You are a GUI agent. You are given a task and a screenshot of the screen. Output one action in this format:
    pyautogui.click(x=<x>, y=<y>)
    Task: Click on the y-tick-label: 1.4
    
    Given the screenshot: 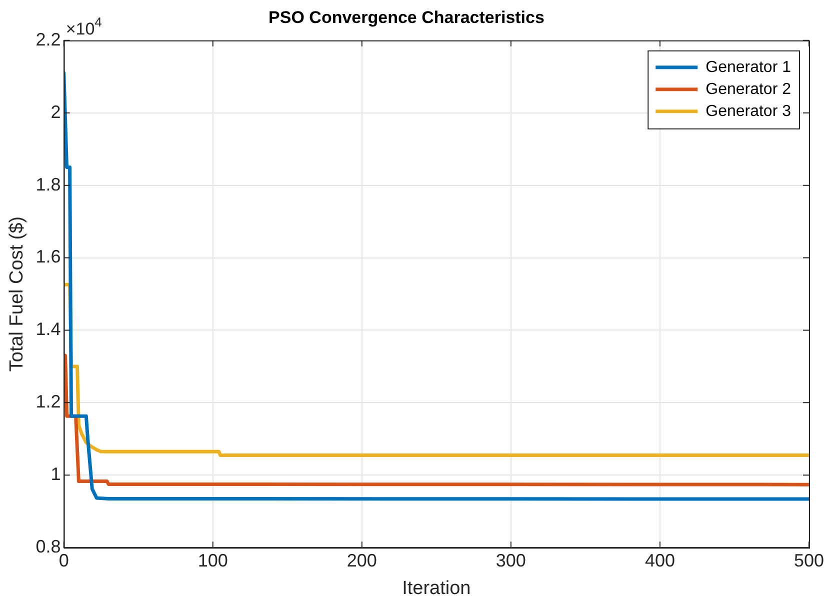 What is the action you would take?
    pyautogui.click(x=48, y=329)
    